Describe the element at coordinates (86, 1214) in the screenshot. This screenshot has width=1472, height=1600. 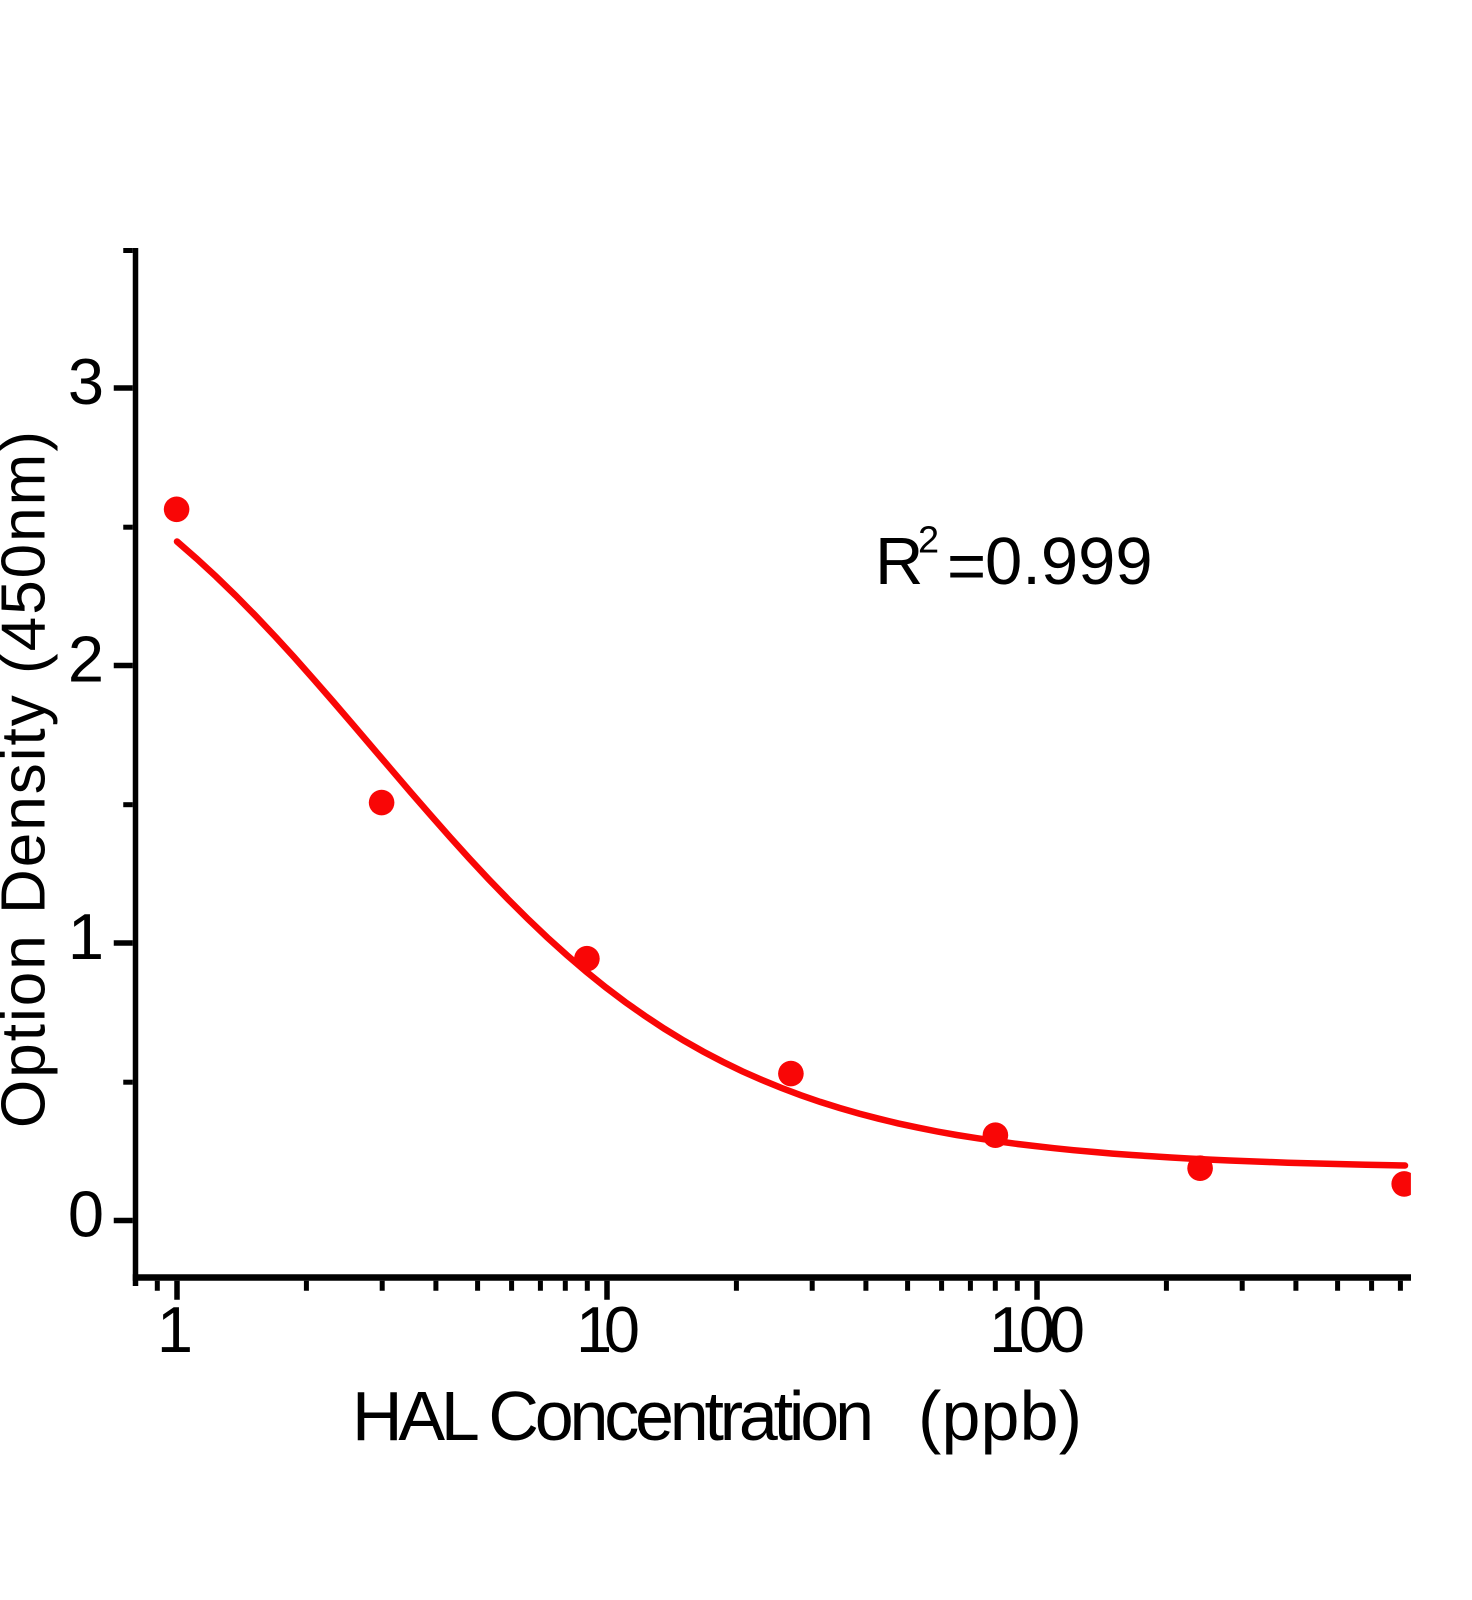
I see `svg-text: 0` at that location.